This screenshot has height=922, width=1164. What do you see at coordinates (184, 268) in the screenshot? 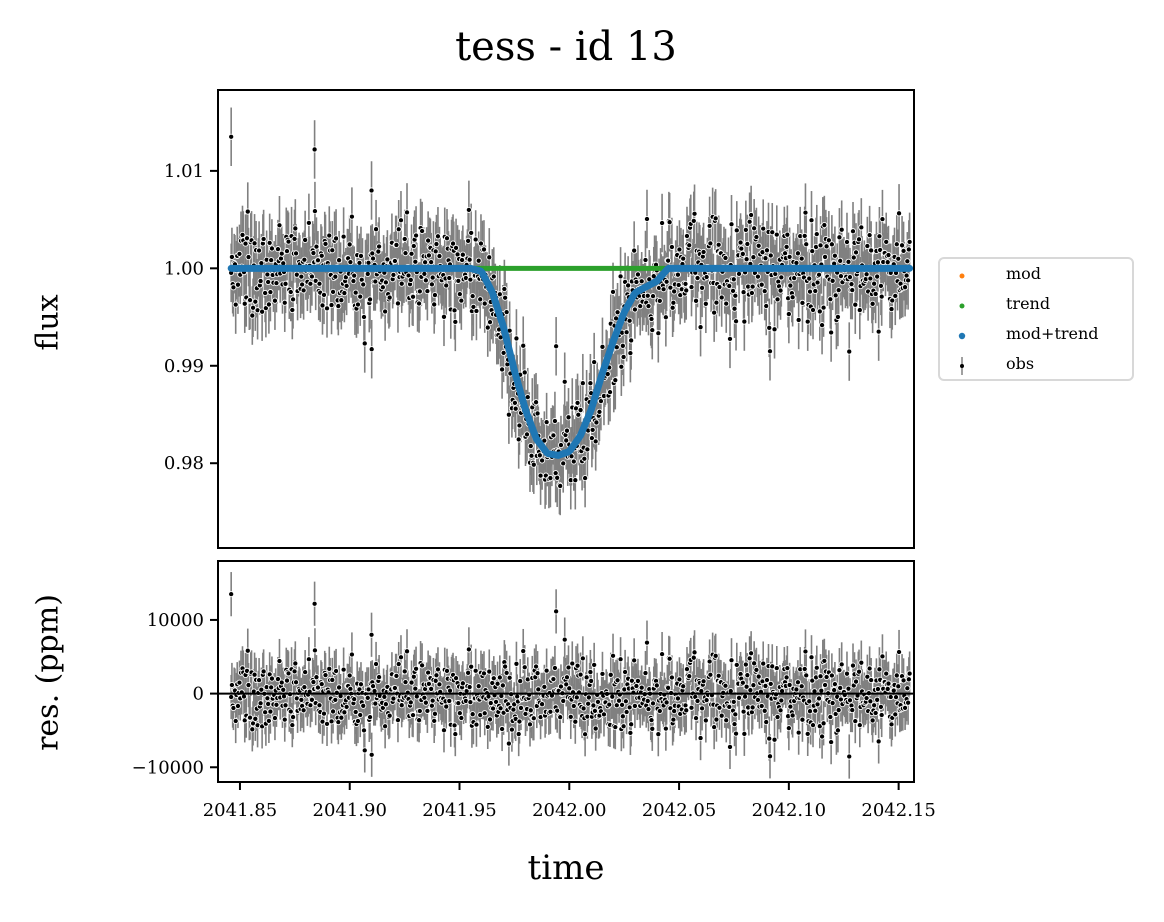
I see `flux-ytick-label: 1.00` at bounding box center [184, 268].